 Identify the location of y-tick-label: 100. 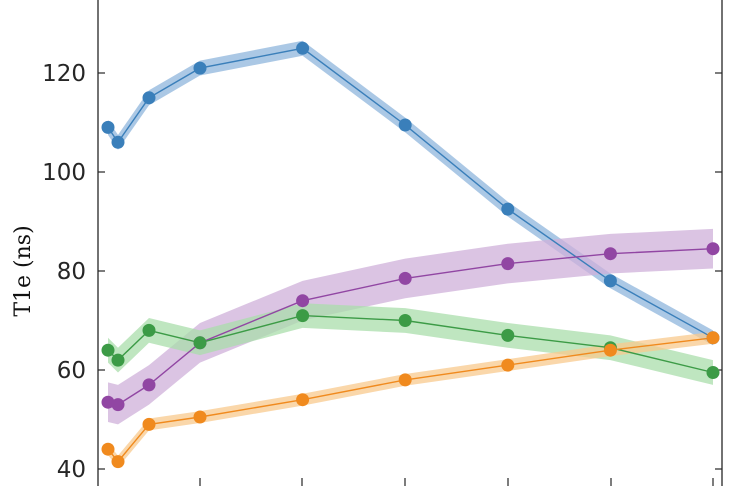
(64, 173).